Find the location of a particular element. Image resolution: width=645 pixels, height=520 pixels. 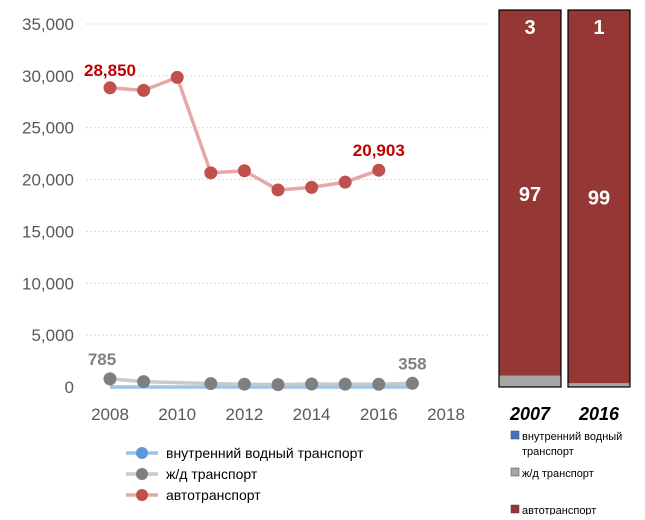

bar-data-label: 99 is located at coordinates (599, 199).